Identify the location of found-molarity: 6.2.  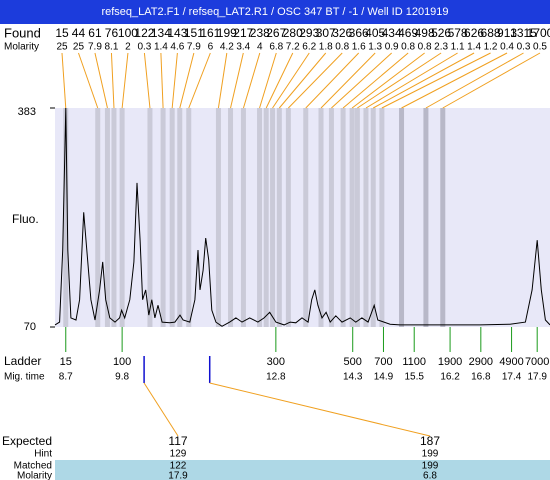
(309, 47).